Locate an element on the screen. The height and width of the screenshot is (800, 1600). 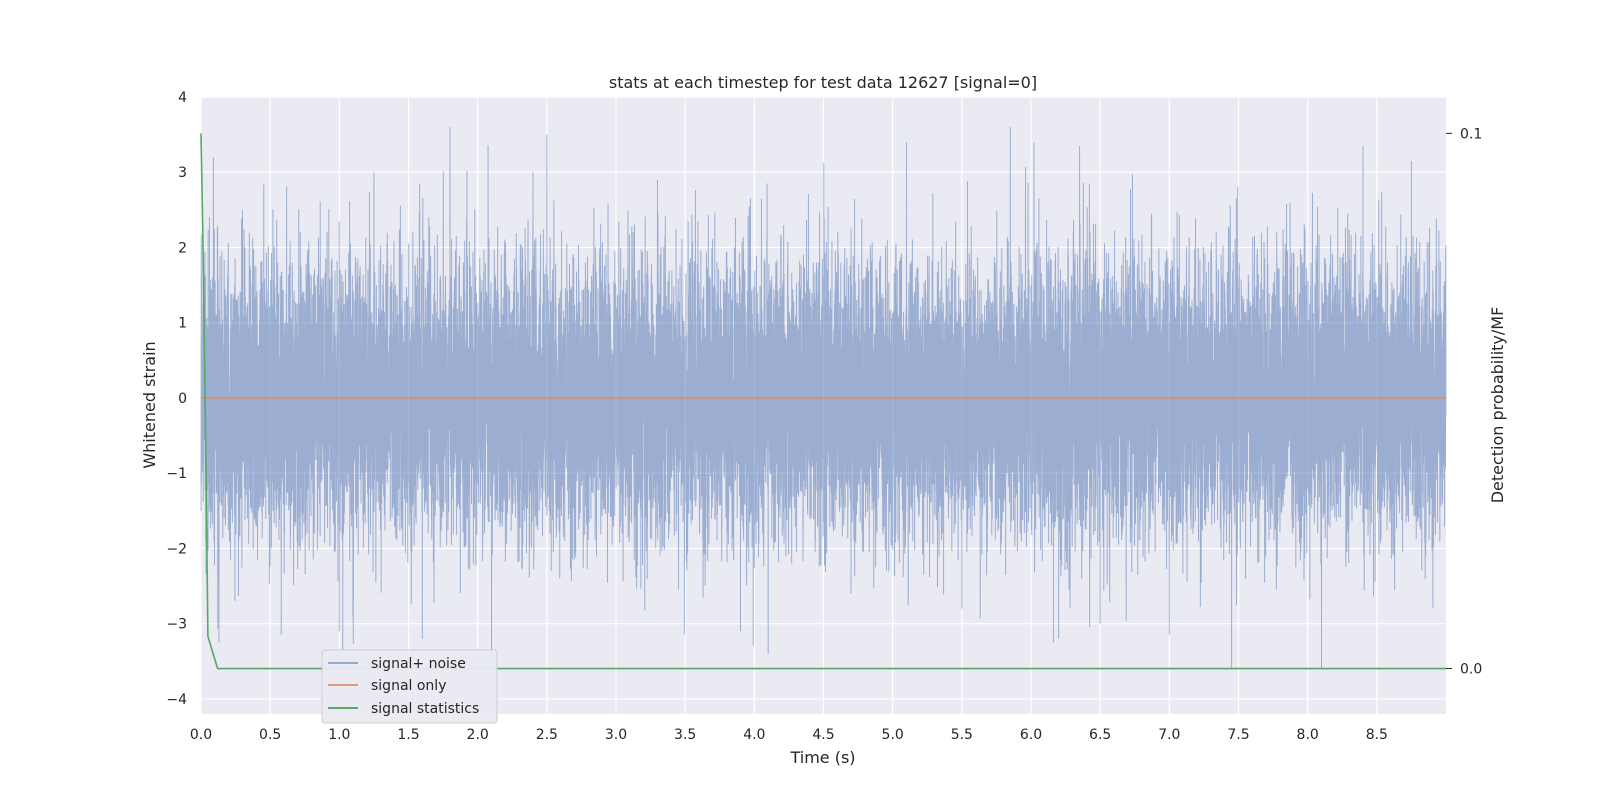
y-tick-label: 4 is located at coordinates (182, 98).